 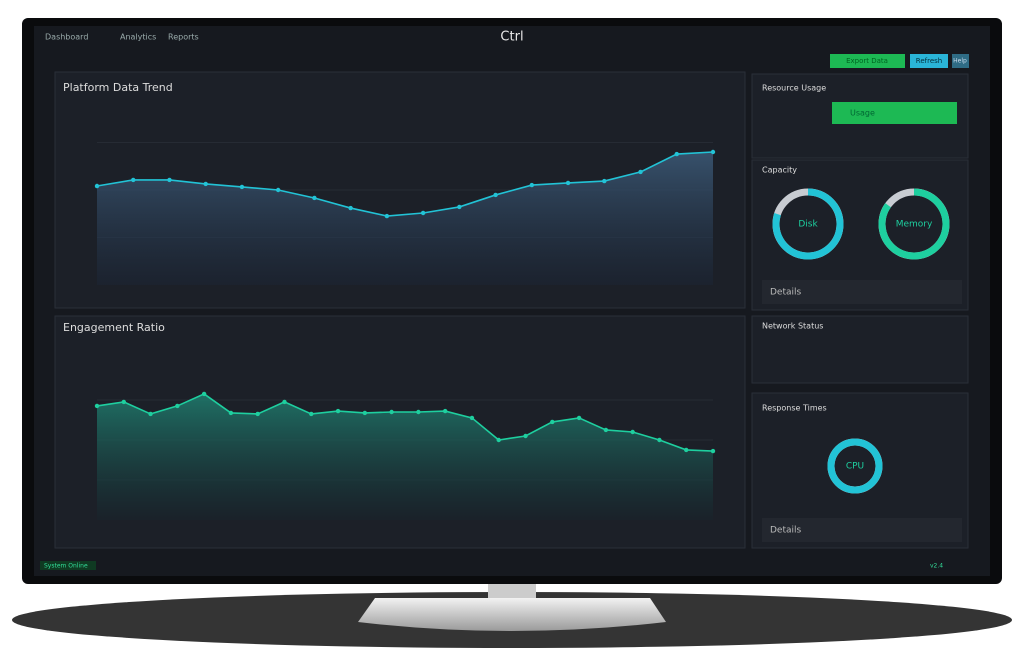 I want to click on gauge-label: CPU, so click(x=855, y=467).